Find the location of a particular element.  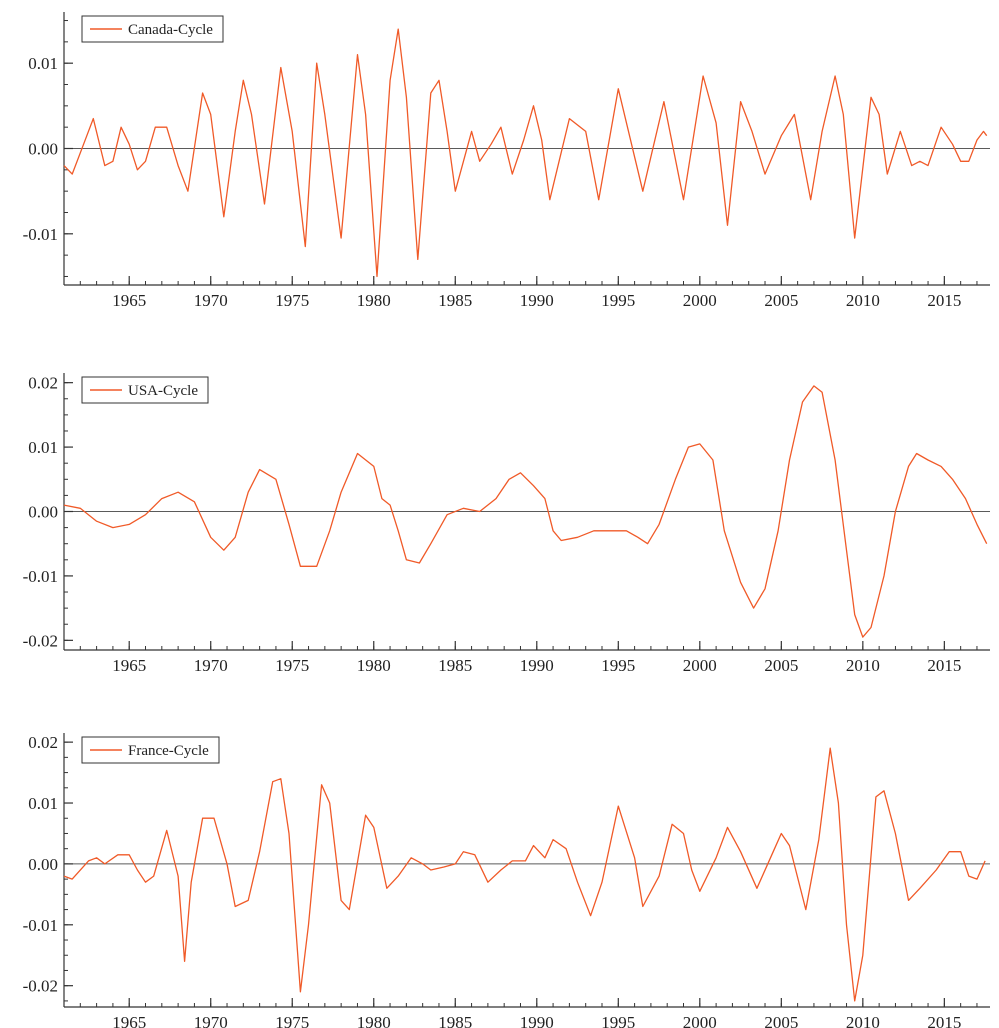

legend-label: Canada-Cycle is located at coordinates (170, 30).